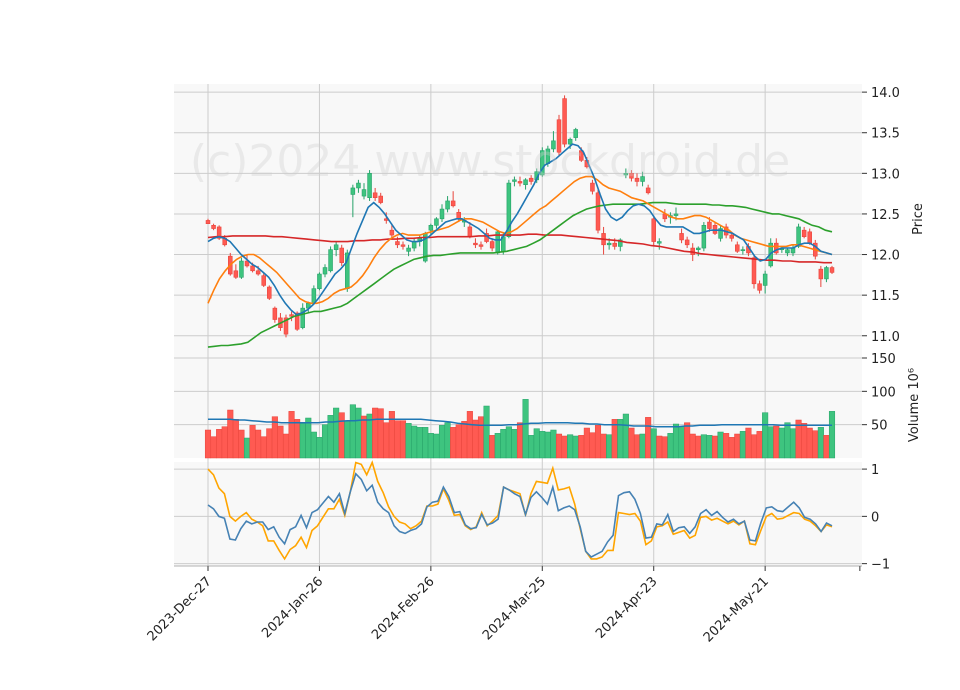 The width and height of the screenshot is (960, 690). What do you see at coordinates (883, 359) in the screenshot?
I see `volume-y-tick-label: 150` at bounding box center [883, 359].